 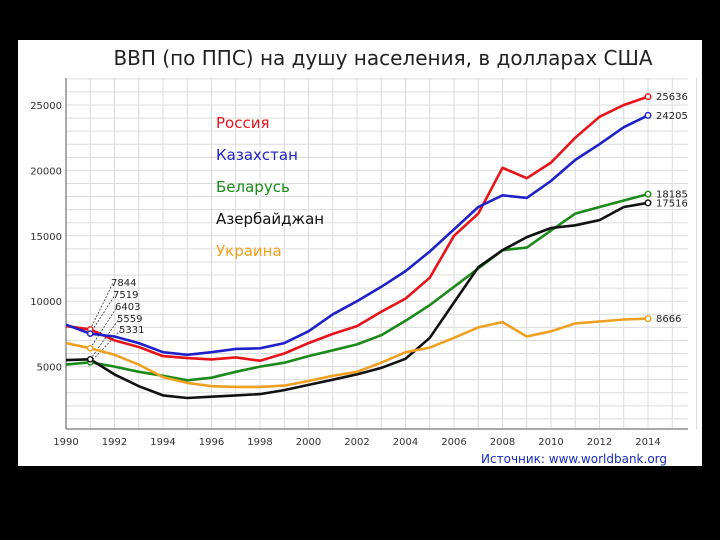 I want to click on x-tick-label: 2008, so click(x=502, y=442).